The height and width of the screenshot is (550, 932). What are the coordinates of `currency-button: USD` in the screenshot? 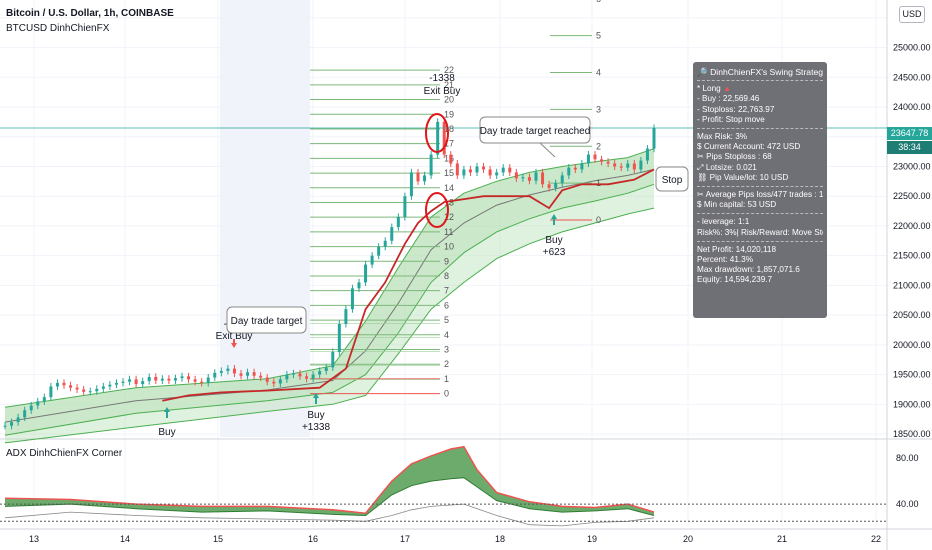 It's located at (912, 14).